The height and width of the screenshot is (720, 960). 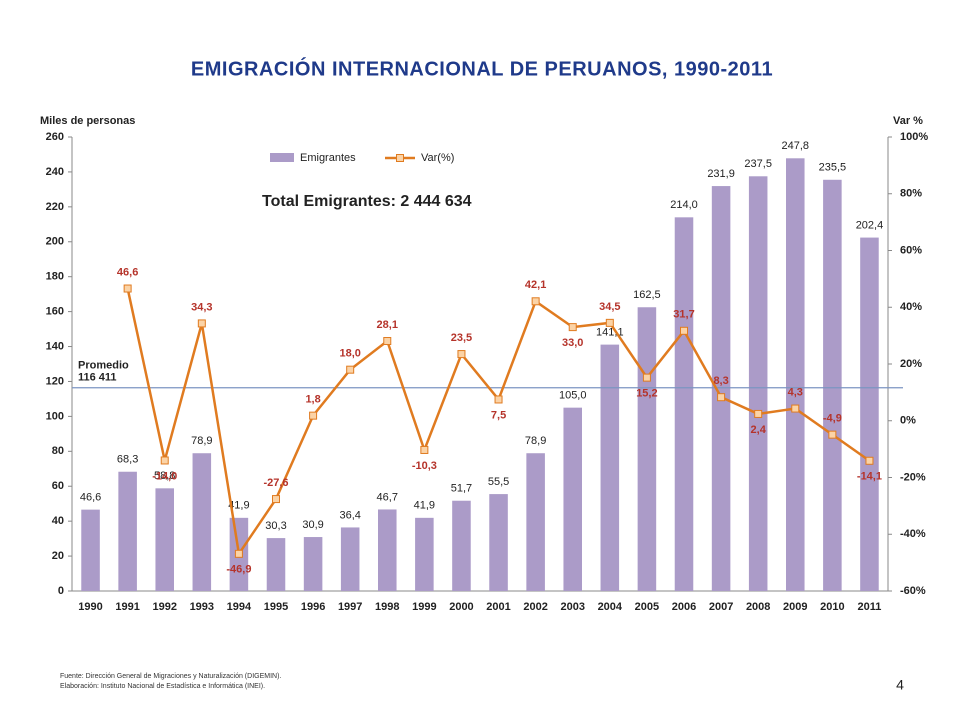 I want to click on line-value-label: 23,5, so click(x=461, y=338).